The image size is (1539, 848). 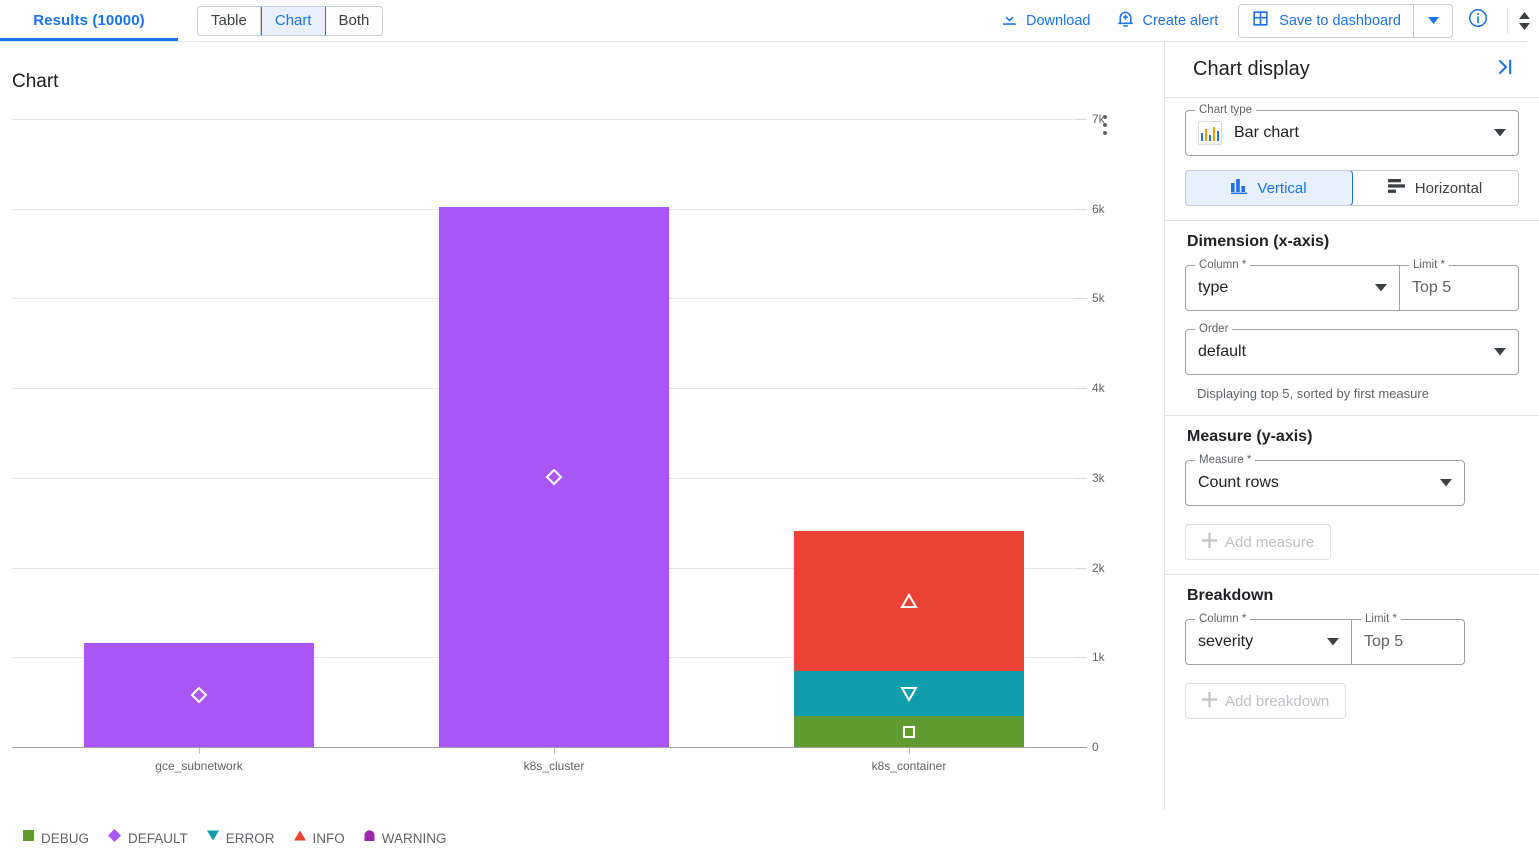 I want to click on chart-legend: DEBUG DEFAULT ERROR INFO WARNING, so click(x=234, y=838).